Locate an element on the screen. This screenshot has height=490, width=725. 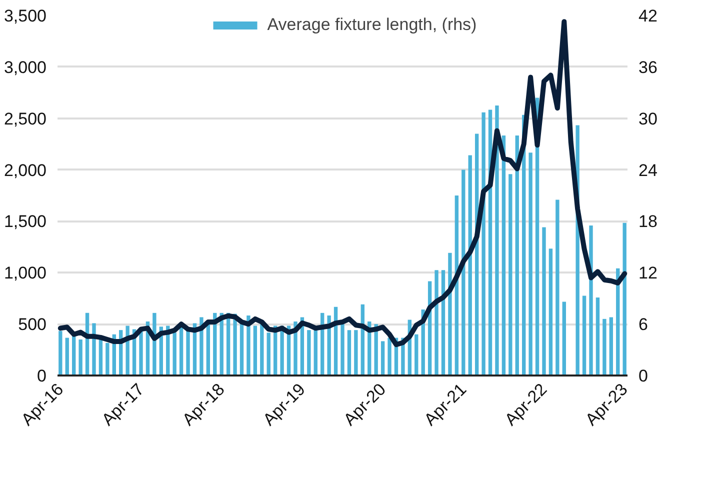
y-tick-label: 2,500 is located at coordinates (25, 118).